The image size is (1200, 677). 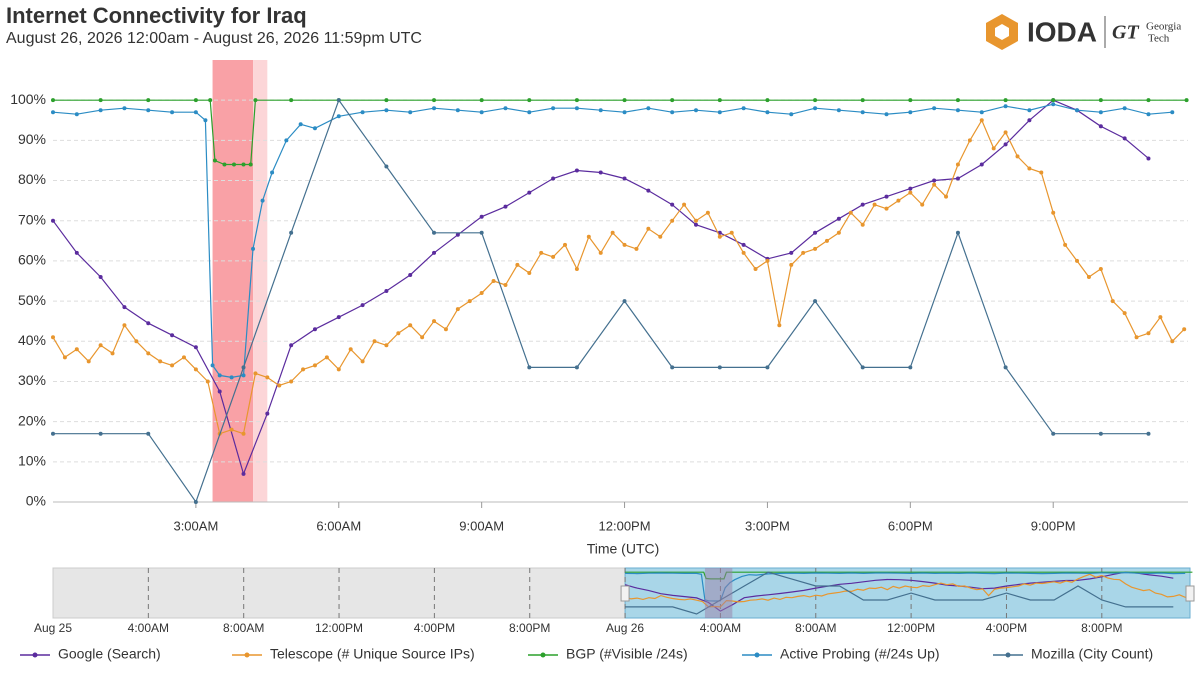 I want to click on navigator-highlight, so click(x=729, y=593).